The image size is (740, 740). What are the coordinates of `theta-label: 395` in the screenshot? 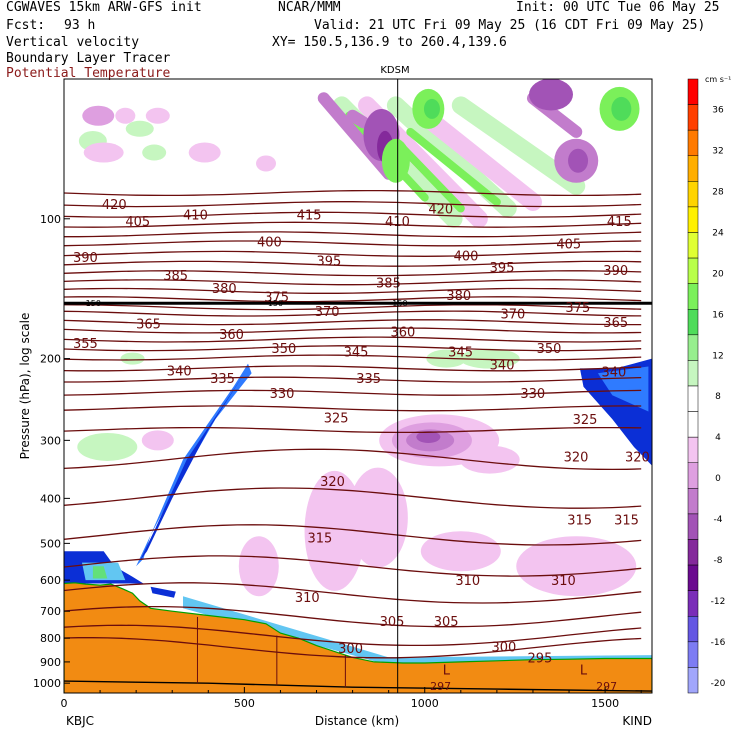 It's located at (329, 262).